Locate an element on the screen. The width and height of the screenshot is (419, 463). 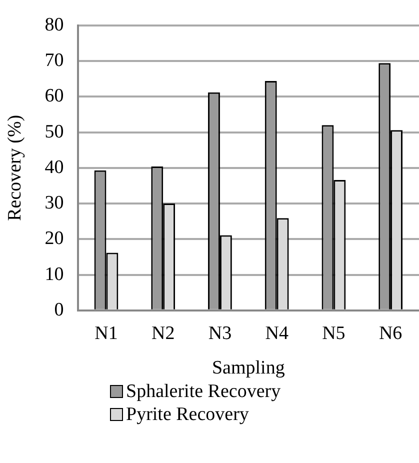
y-tick-label: 60 is located at coordinates (54, 96).